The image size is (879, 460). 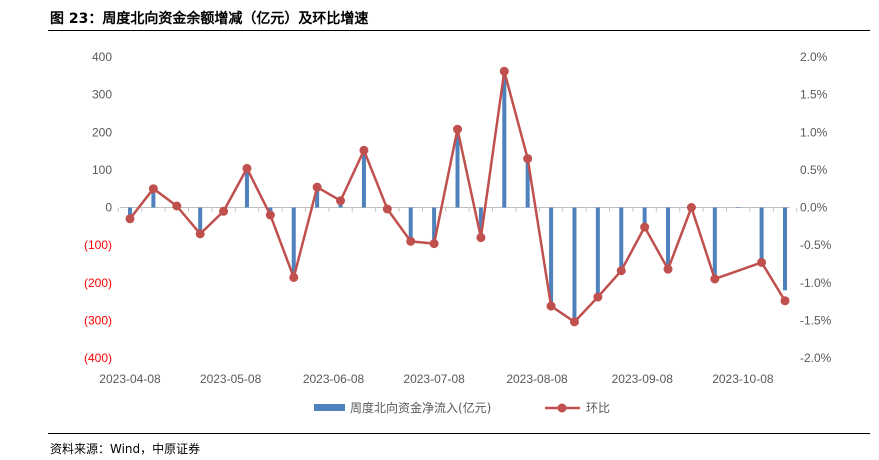 I want to click on x-tick-label: 2023-06-08, so click(x=334, y=379).